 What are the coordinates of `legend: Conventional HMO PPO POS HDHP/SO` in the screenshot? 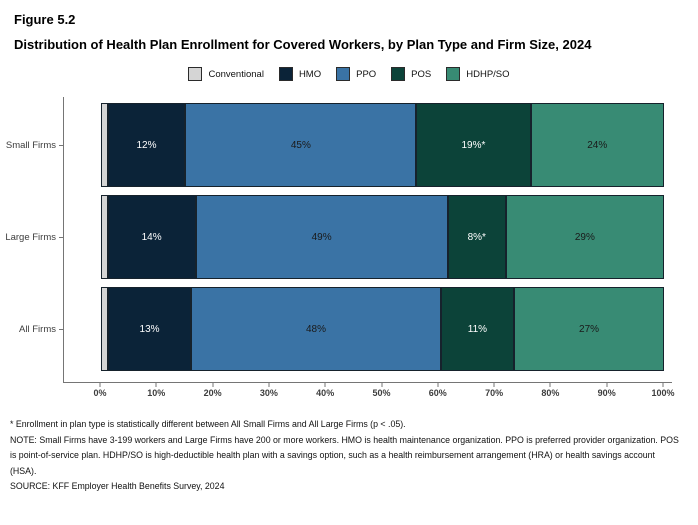 It's located at (349, 74).